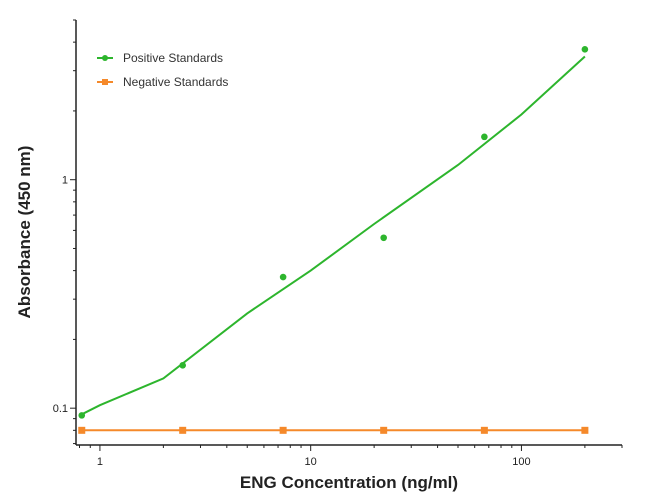  What do you see at coordinates (173, 58) in the screenshot?
I see `legend-label: Positive Standards` at bounding box center [173, 58].